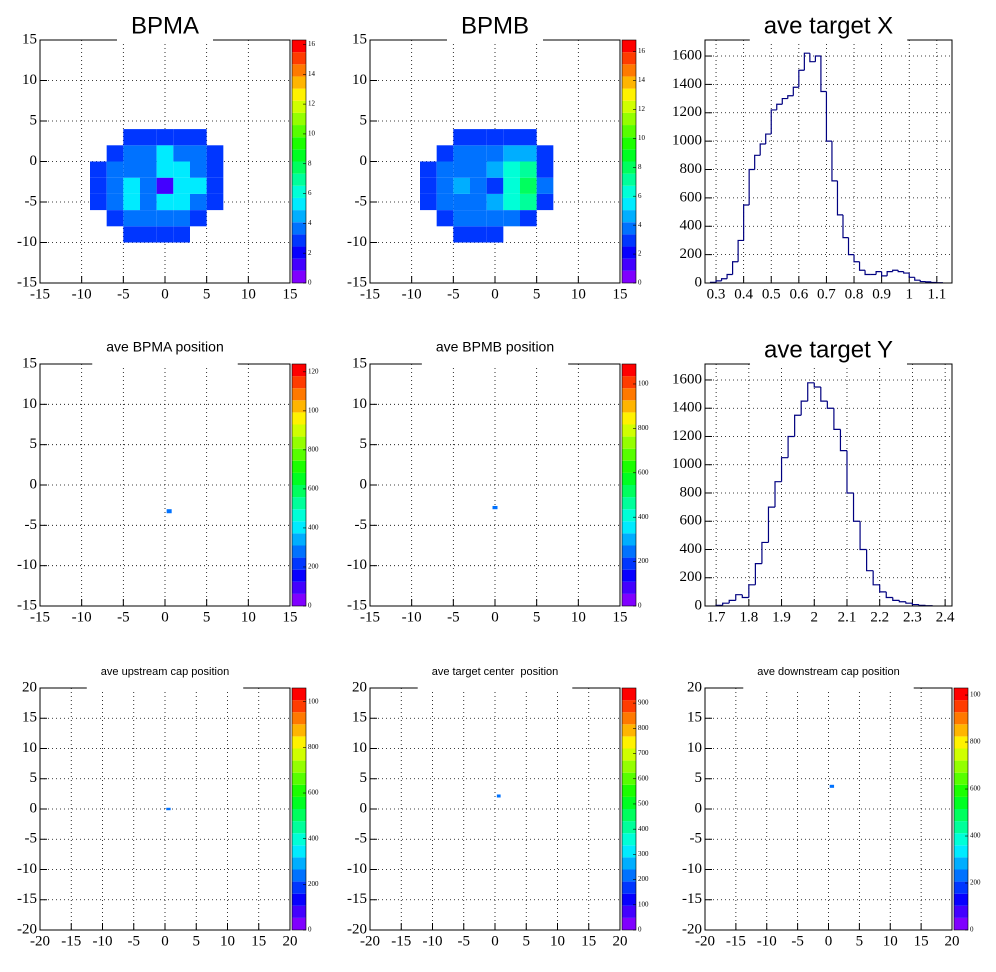 Image resolution: width=996 pixels, height=972 pixels. What do you see at coordinates (936, 294) in the screenshot?
I see `x-tick-label: 1.1` at bounding box center [936, 294].